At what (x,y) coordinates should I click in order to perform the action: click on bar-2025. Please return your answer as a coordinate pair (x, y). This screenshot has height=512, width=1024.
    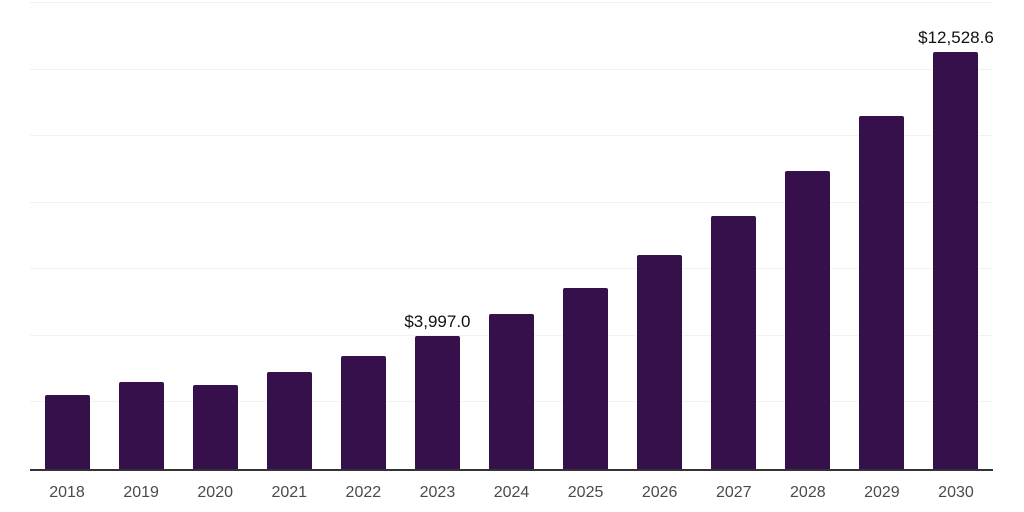
    Looking at the image, I should click on (586, 378).